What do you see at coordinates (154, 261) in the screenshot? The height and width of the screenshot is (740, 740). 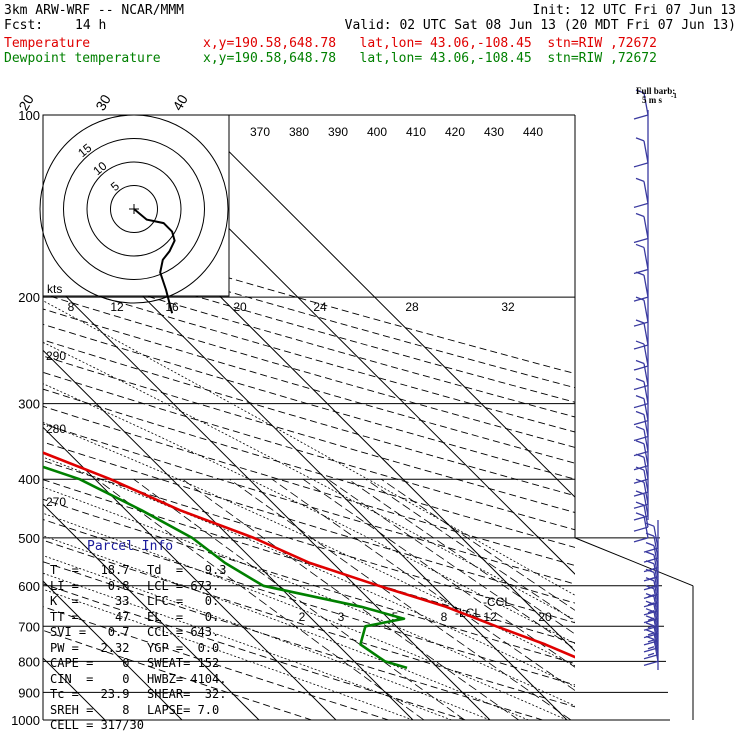 I see `hodograph-trace` at bounding box center [154, 261].